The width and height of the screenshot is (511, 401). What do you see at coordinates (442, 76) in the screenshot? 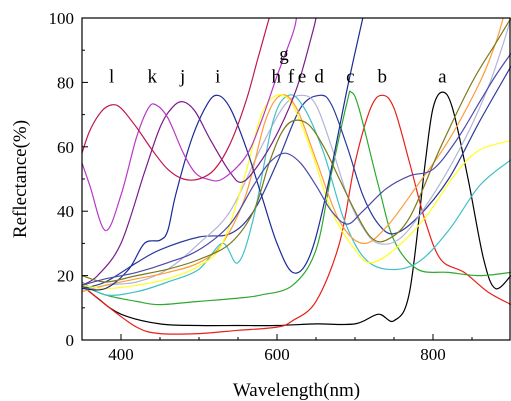
I see `curve-label-a: a` at bounding box center [442, 76].